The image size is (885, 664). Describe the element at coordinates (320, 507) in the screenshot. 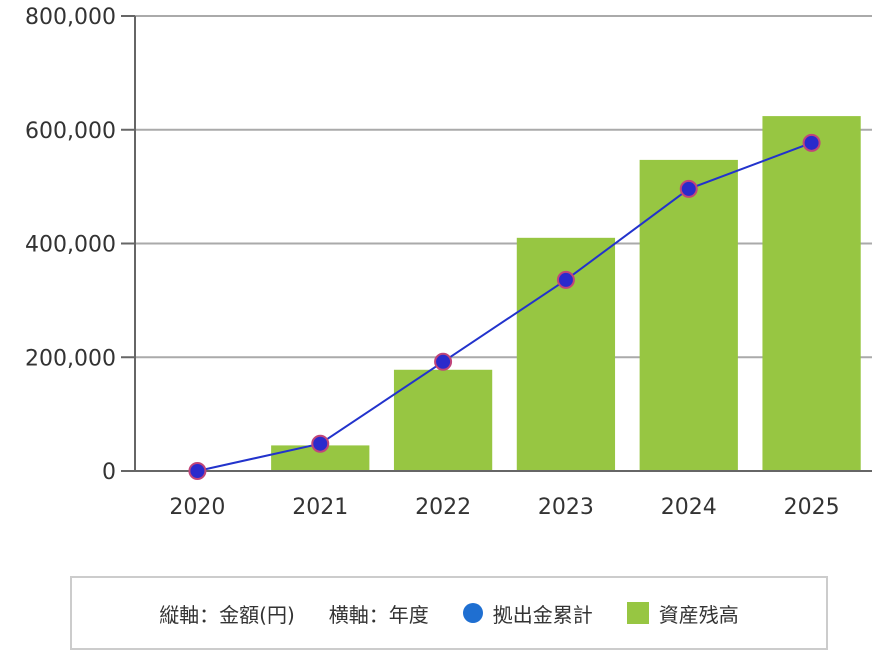

I see `x-tick-label: 2021` at that location.